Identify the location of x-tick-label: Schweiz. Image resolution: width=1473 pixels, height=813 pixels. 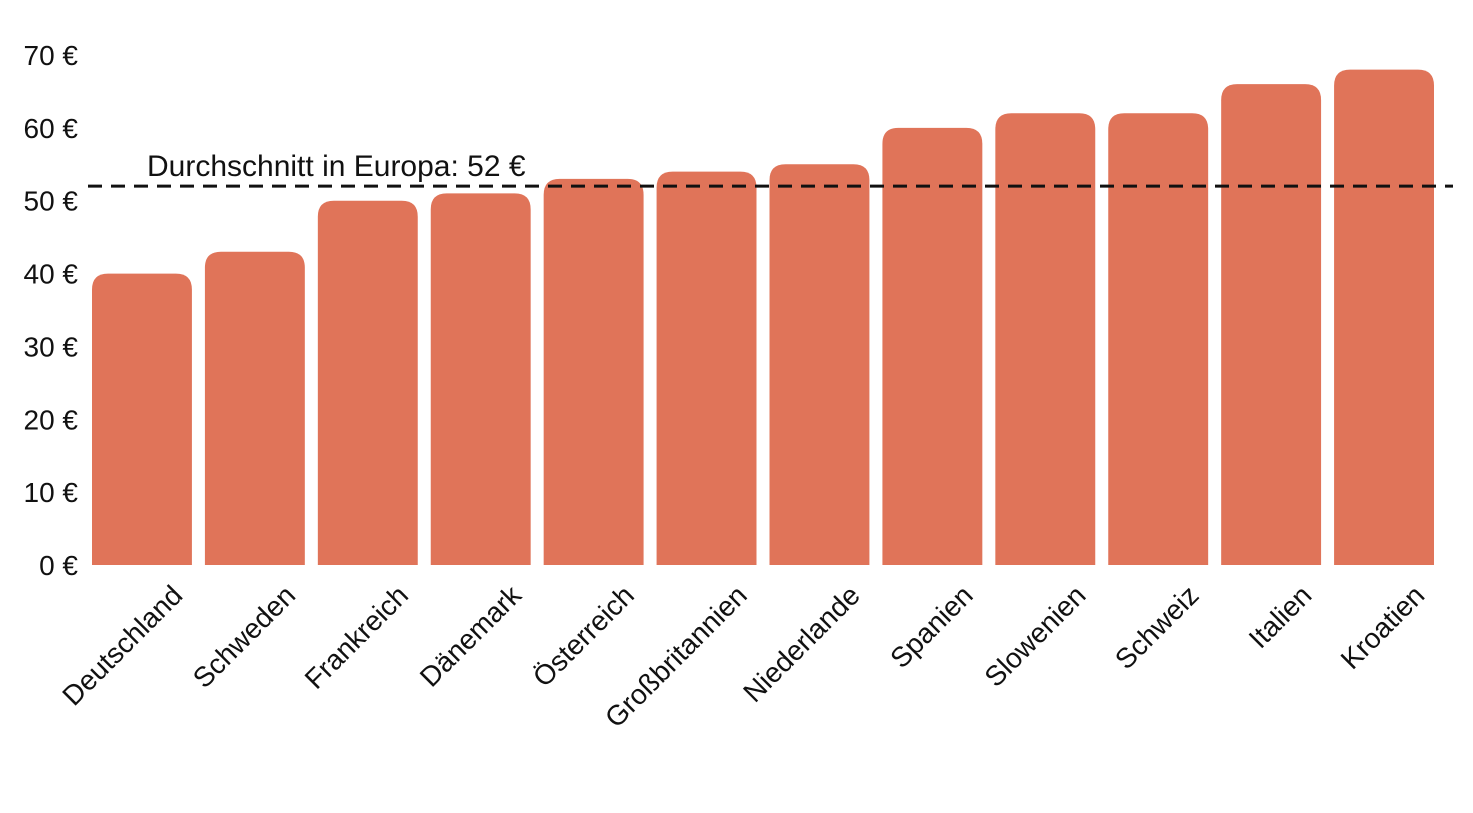
(1157, 627).